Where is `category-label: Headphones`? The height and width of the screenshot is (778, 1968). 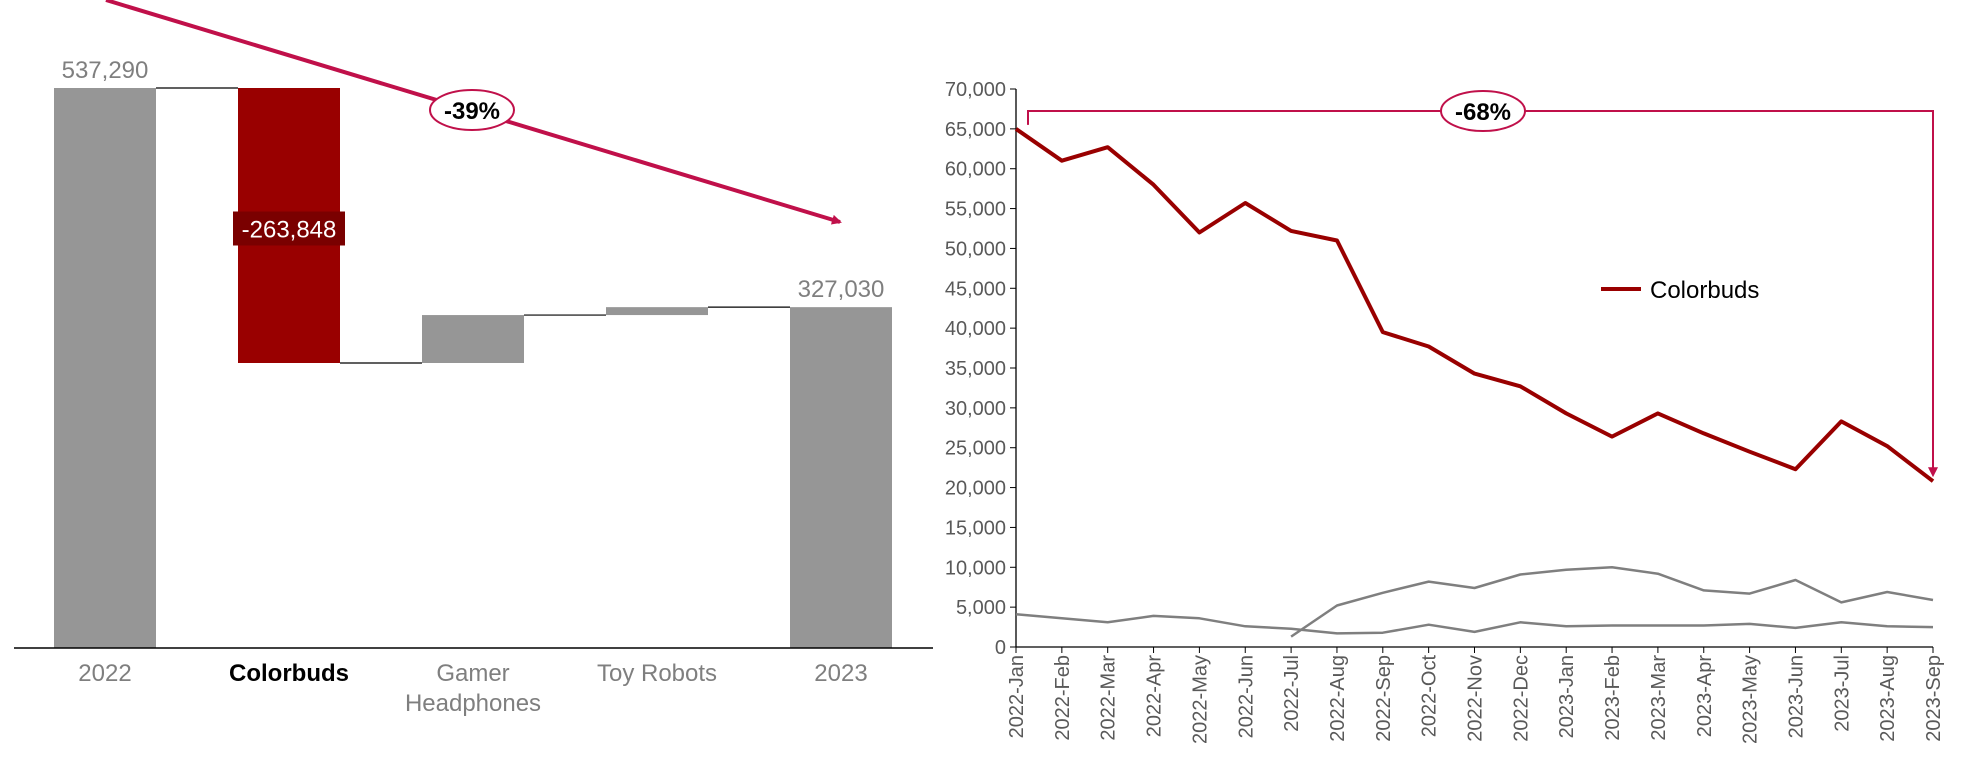 category-label: Headphones is located at coordinates (473, 703).